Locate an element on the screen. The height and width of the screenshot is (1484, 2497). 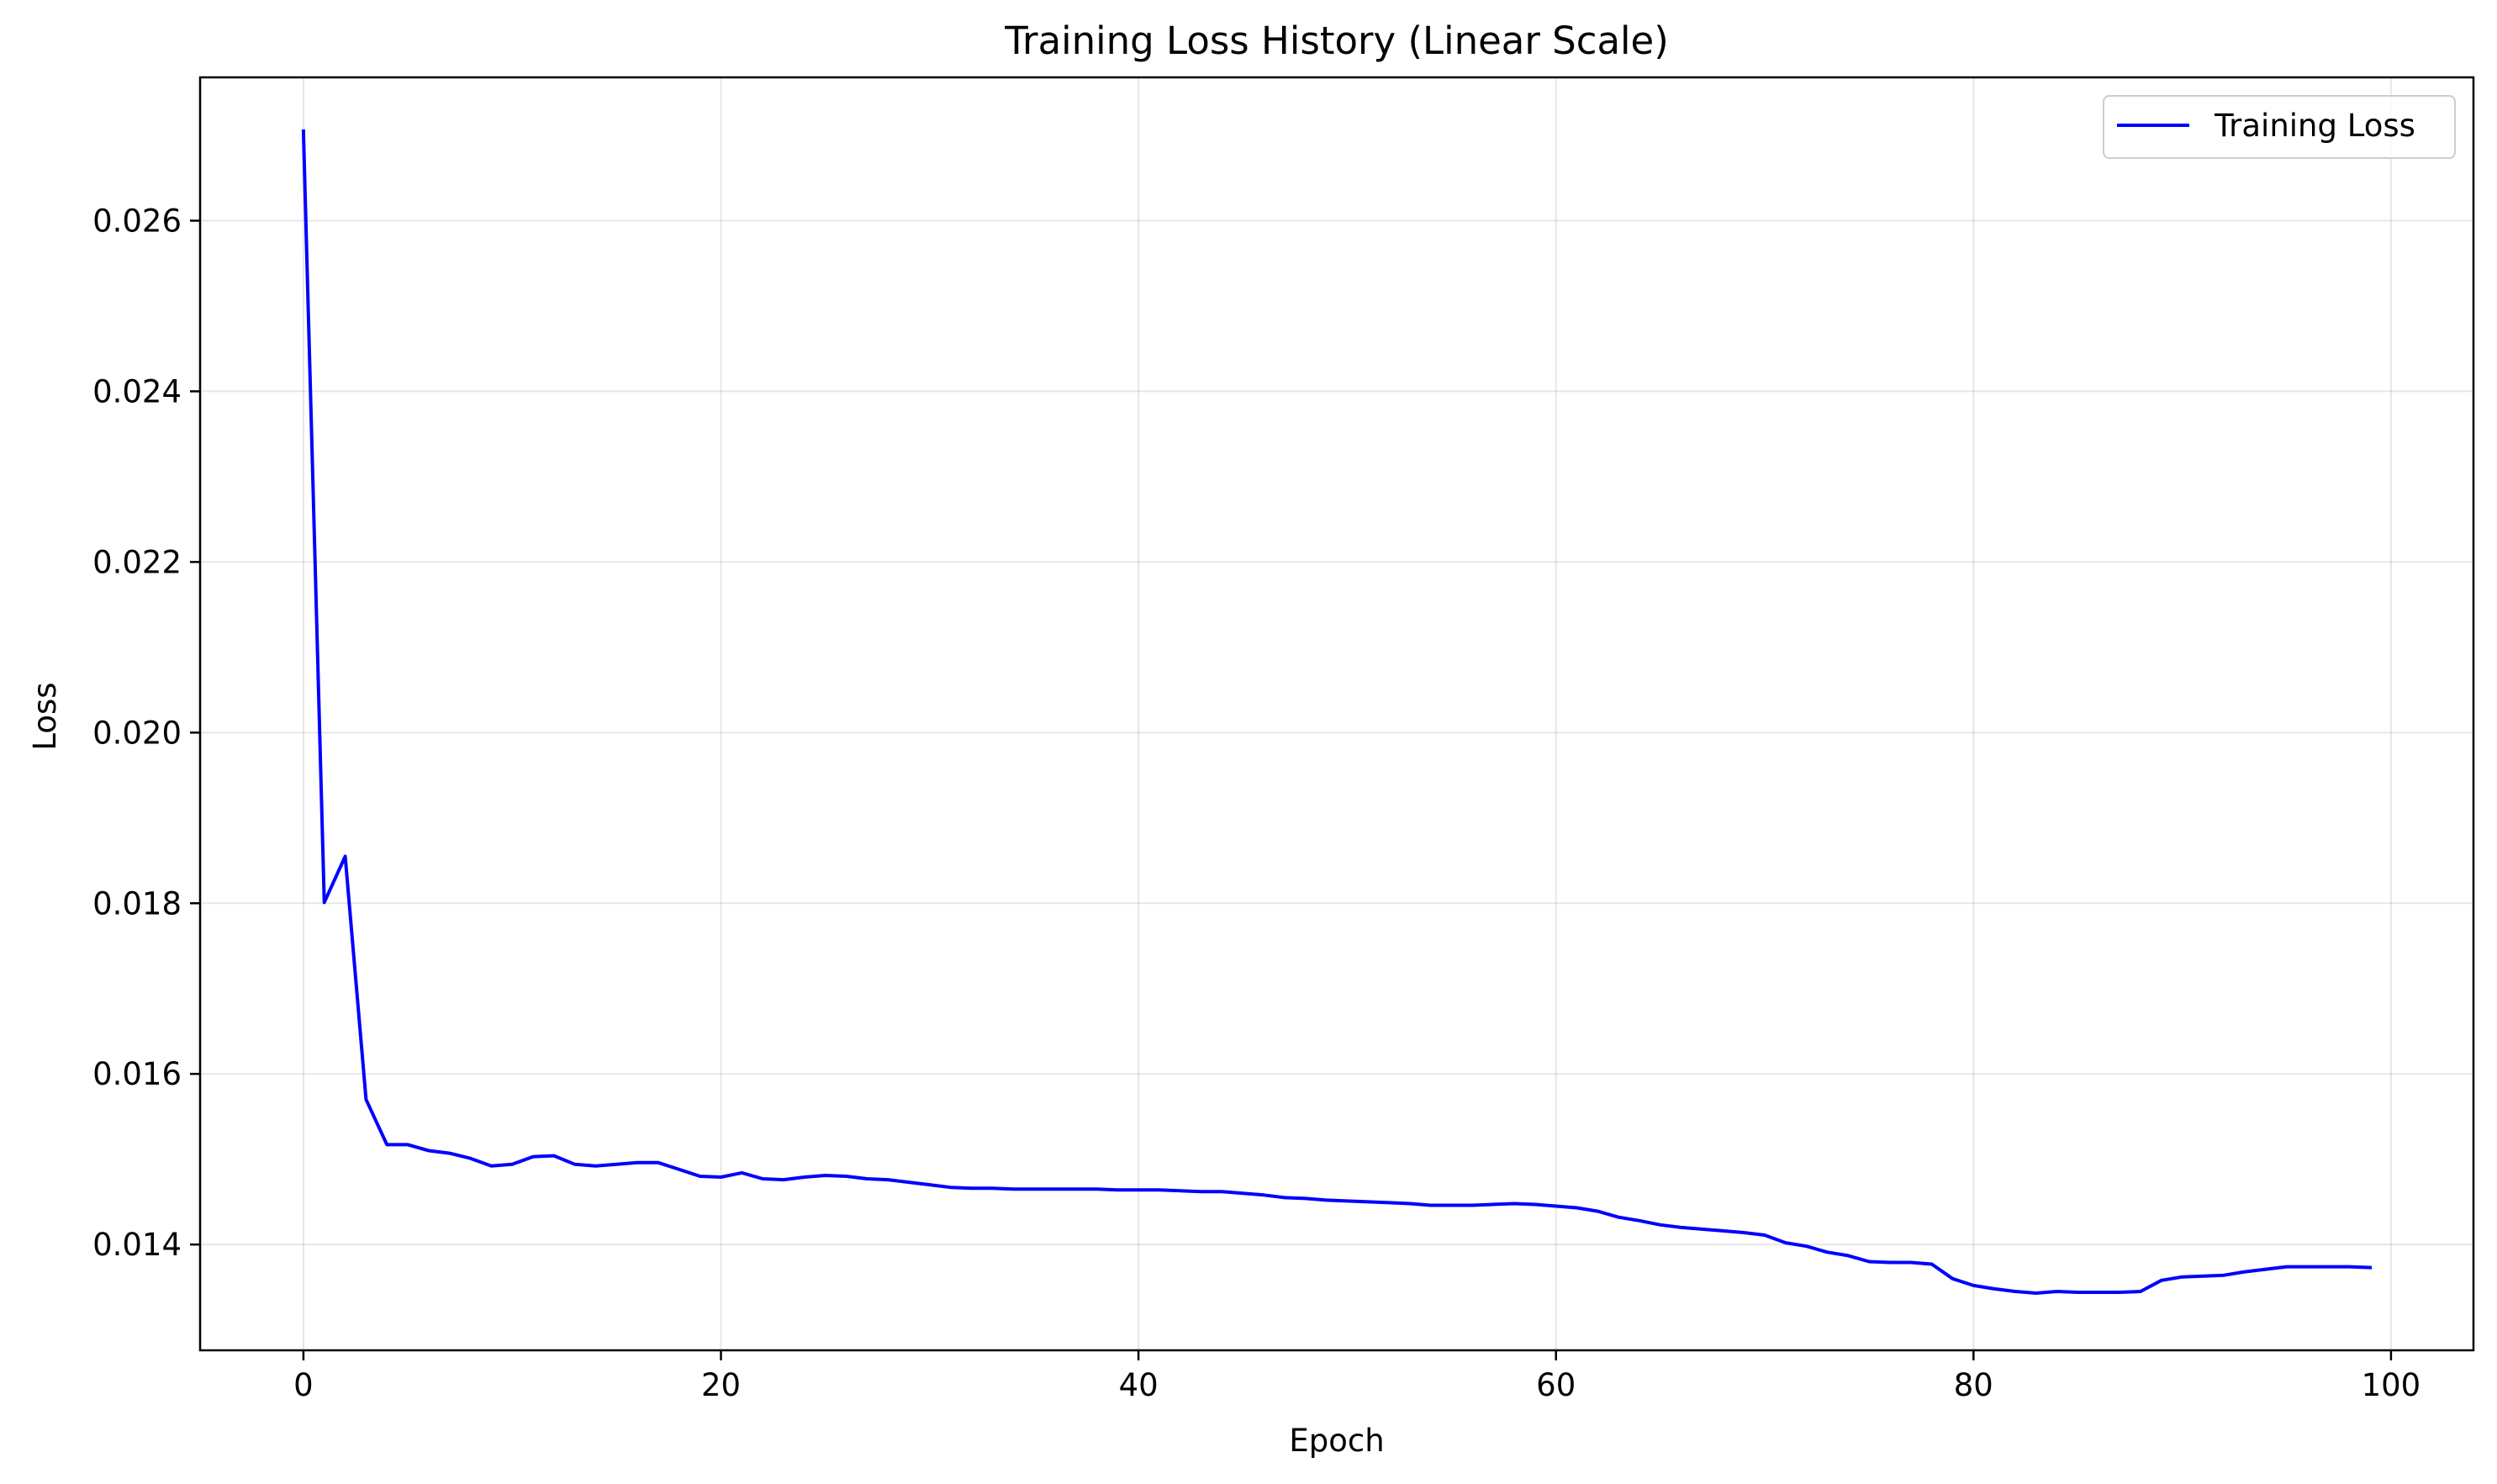
y-tick-label: 0.014 is located at coordinates (137, 1245).